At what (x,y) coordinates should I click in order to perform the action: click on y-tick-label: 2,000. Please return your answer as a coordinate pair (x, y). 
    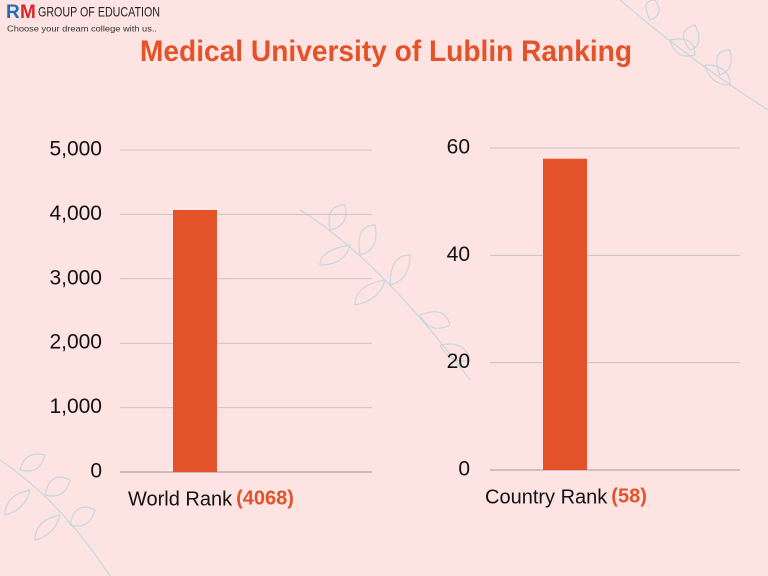
    Looking at the image, I should click on (75, 342).